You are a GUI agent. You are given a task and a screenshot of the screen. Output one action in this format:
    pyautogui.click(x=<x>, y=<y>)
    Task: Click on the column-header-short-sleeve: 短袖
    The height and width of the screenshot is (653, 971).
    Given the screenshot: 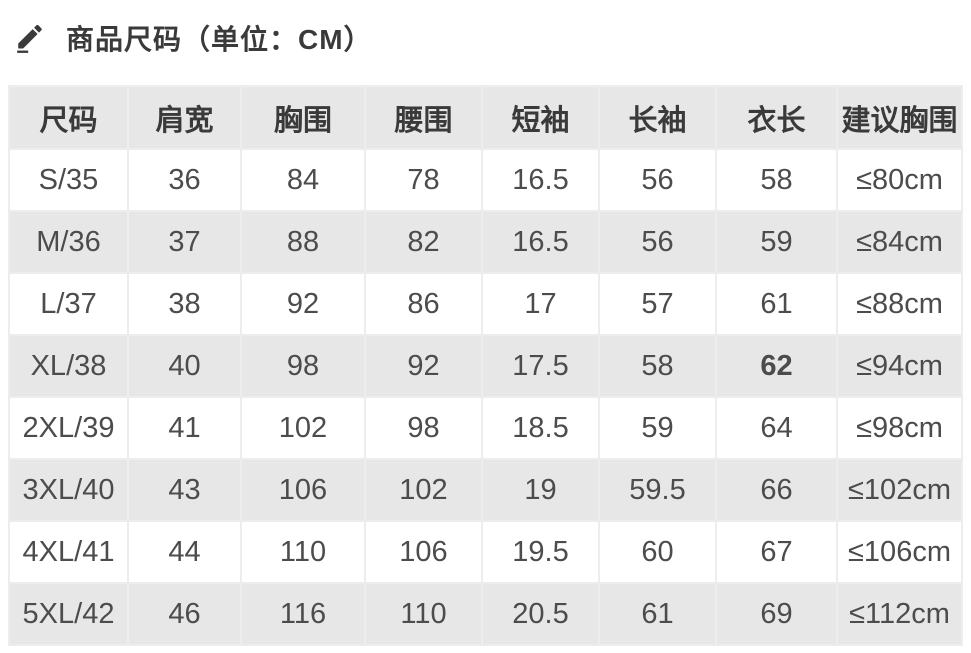 What is the action you would take?
    pyautogui.click(x=540, y=117)
    